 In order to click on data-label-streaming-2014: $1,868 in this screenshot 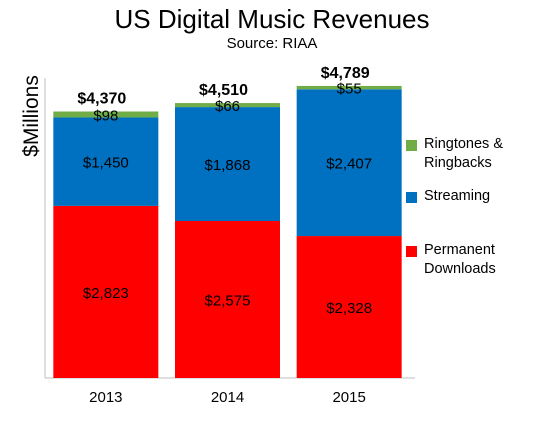, I will do `click(228, 165)`.